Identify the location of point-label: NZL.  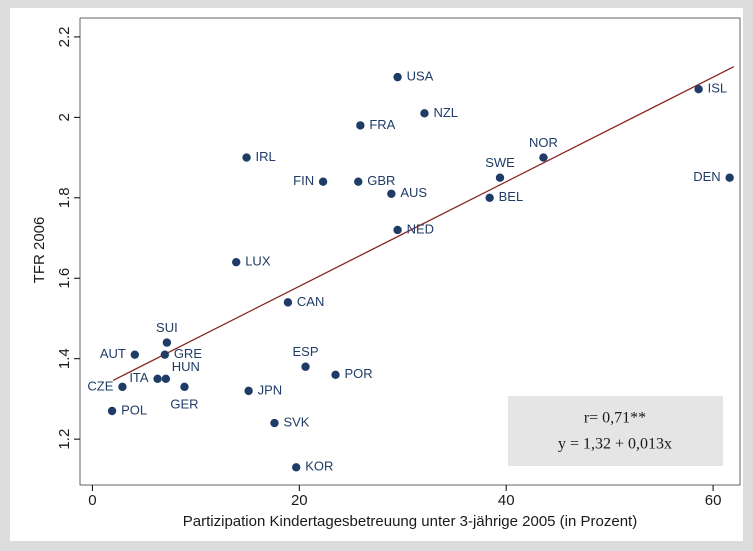
(445, 112).